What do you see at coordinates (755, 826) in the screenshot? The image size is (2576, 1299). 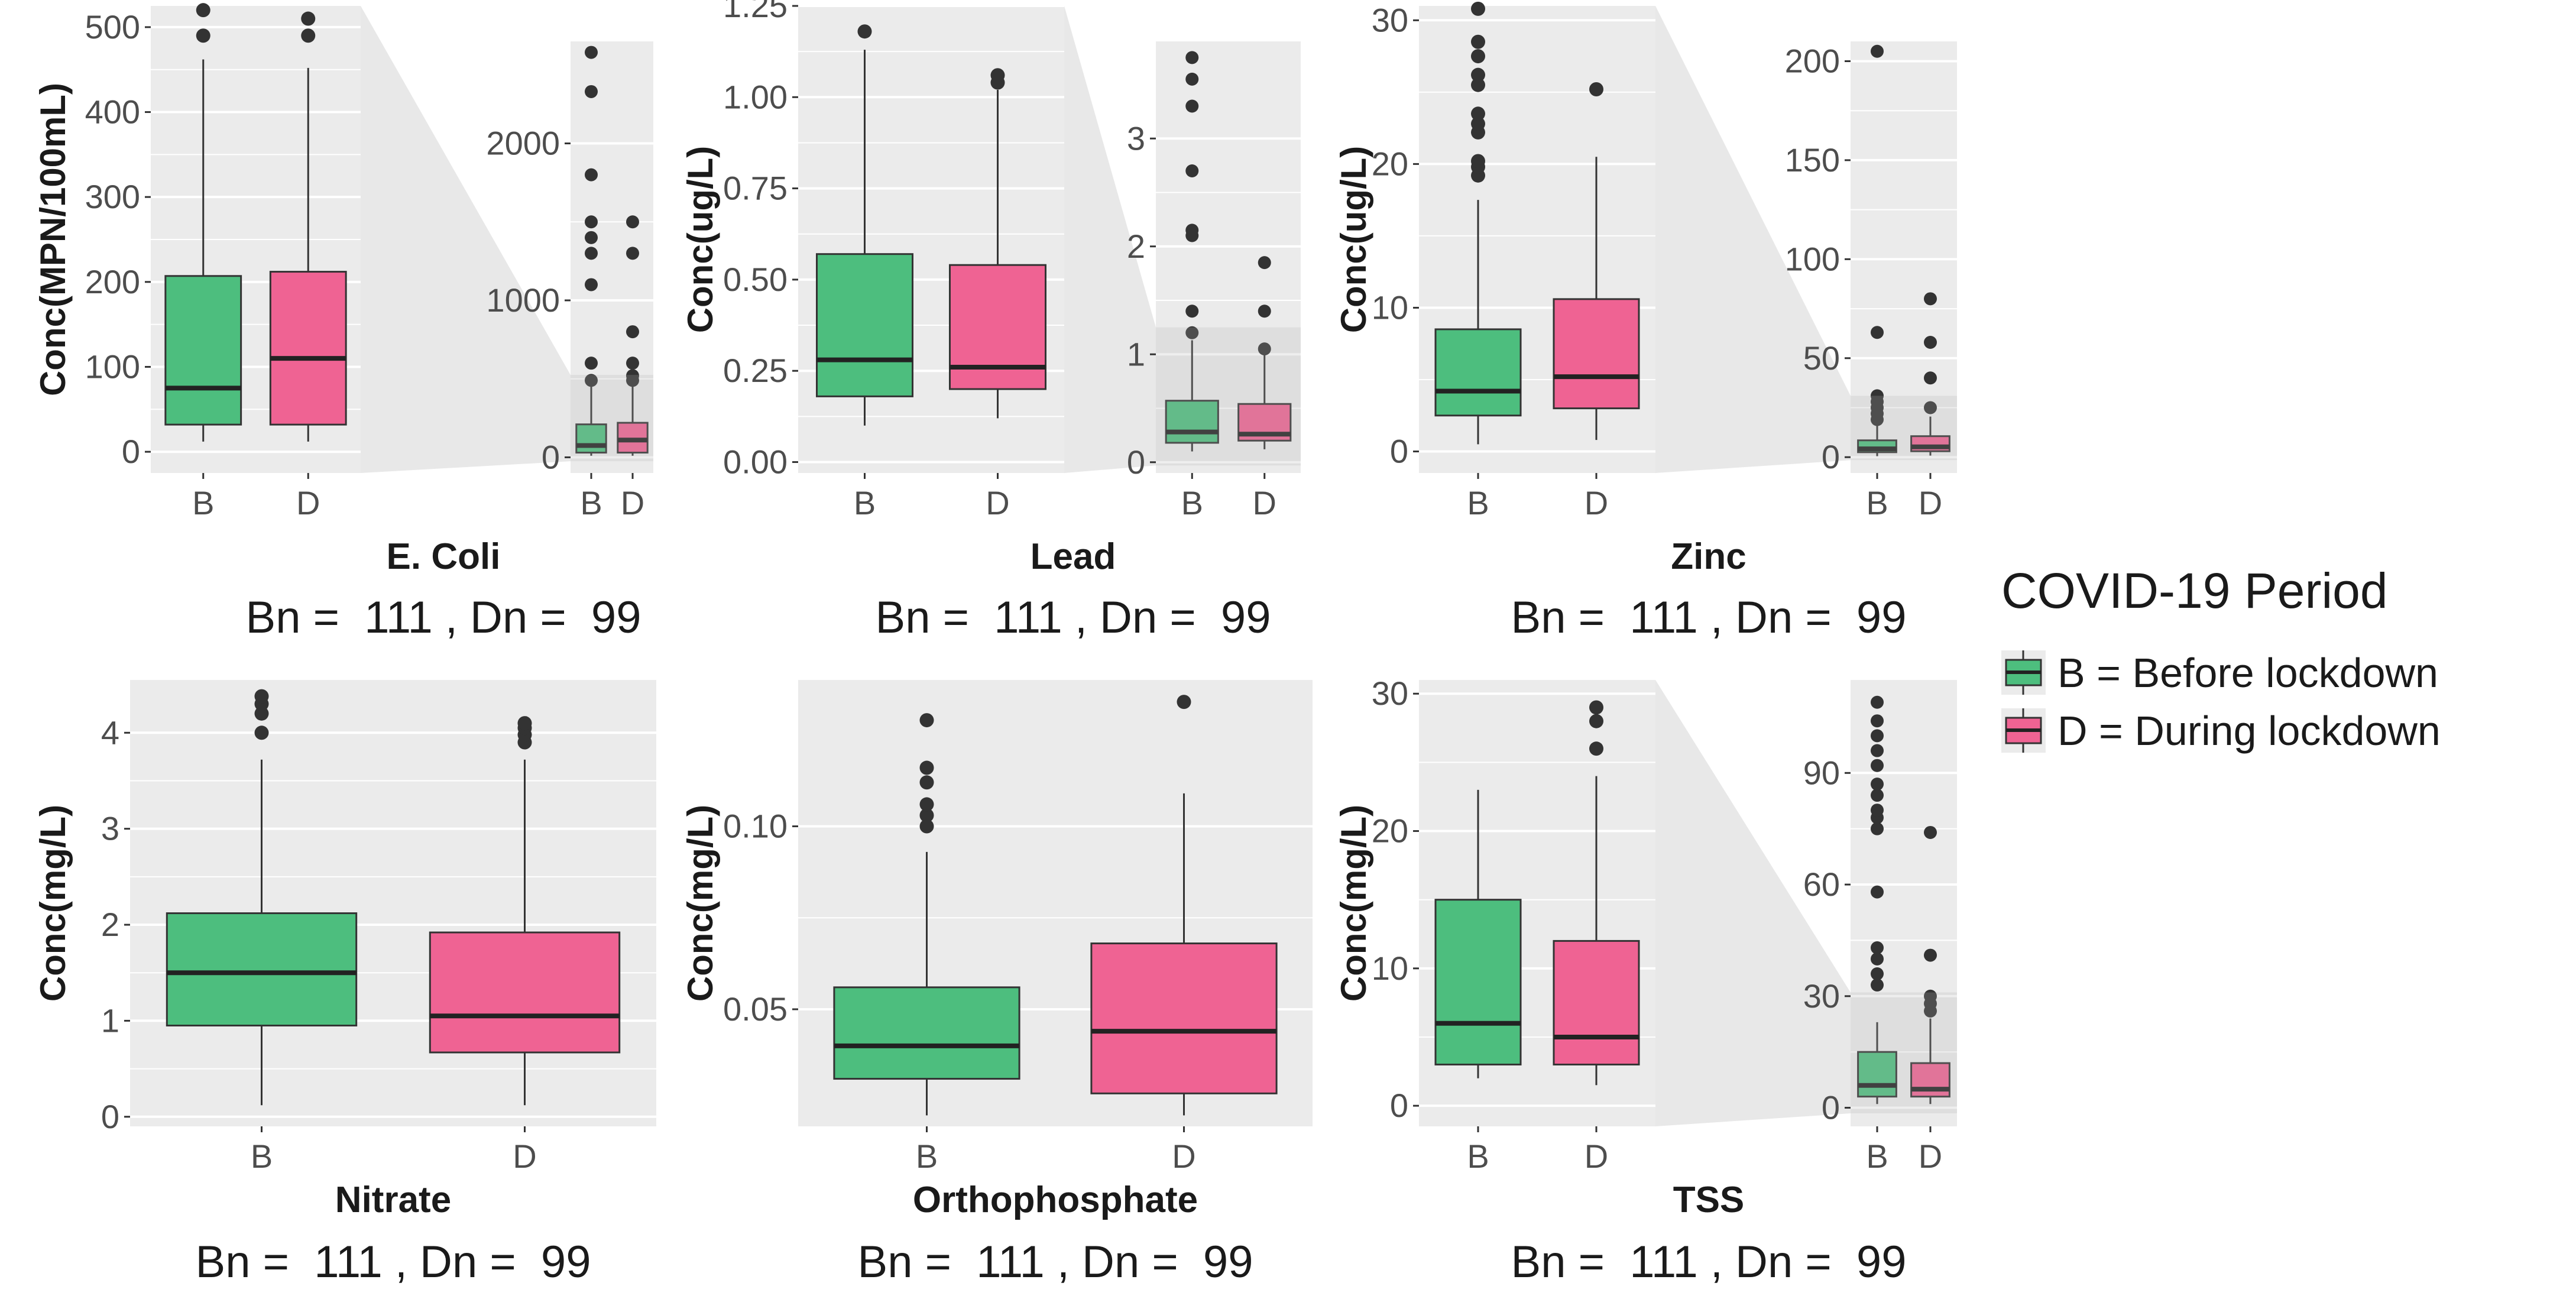 I see `main-ytick-label: 0.10` at bounding box center [755, 826].